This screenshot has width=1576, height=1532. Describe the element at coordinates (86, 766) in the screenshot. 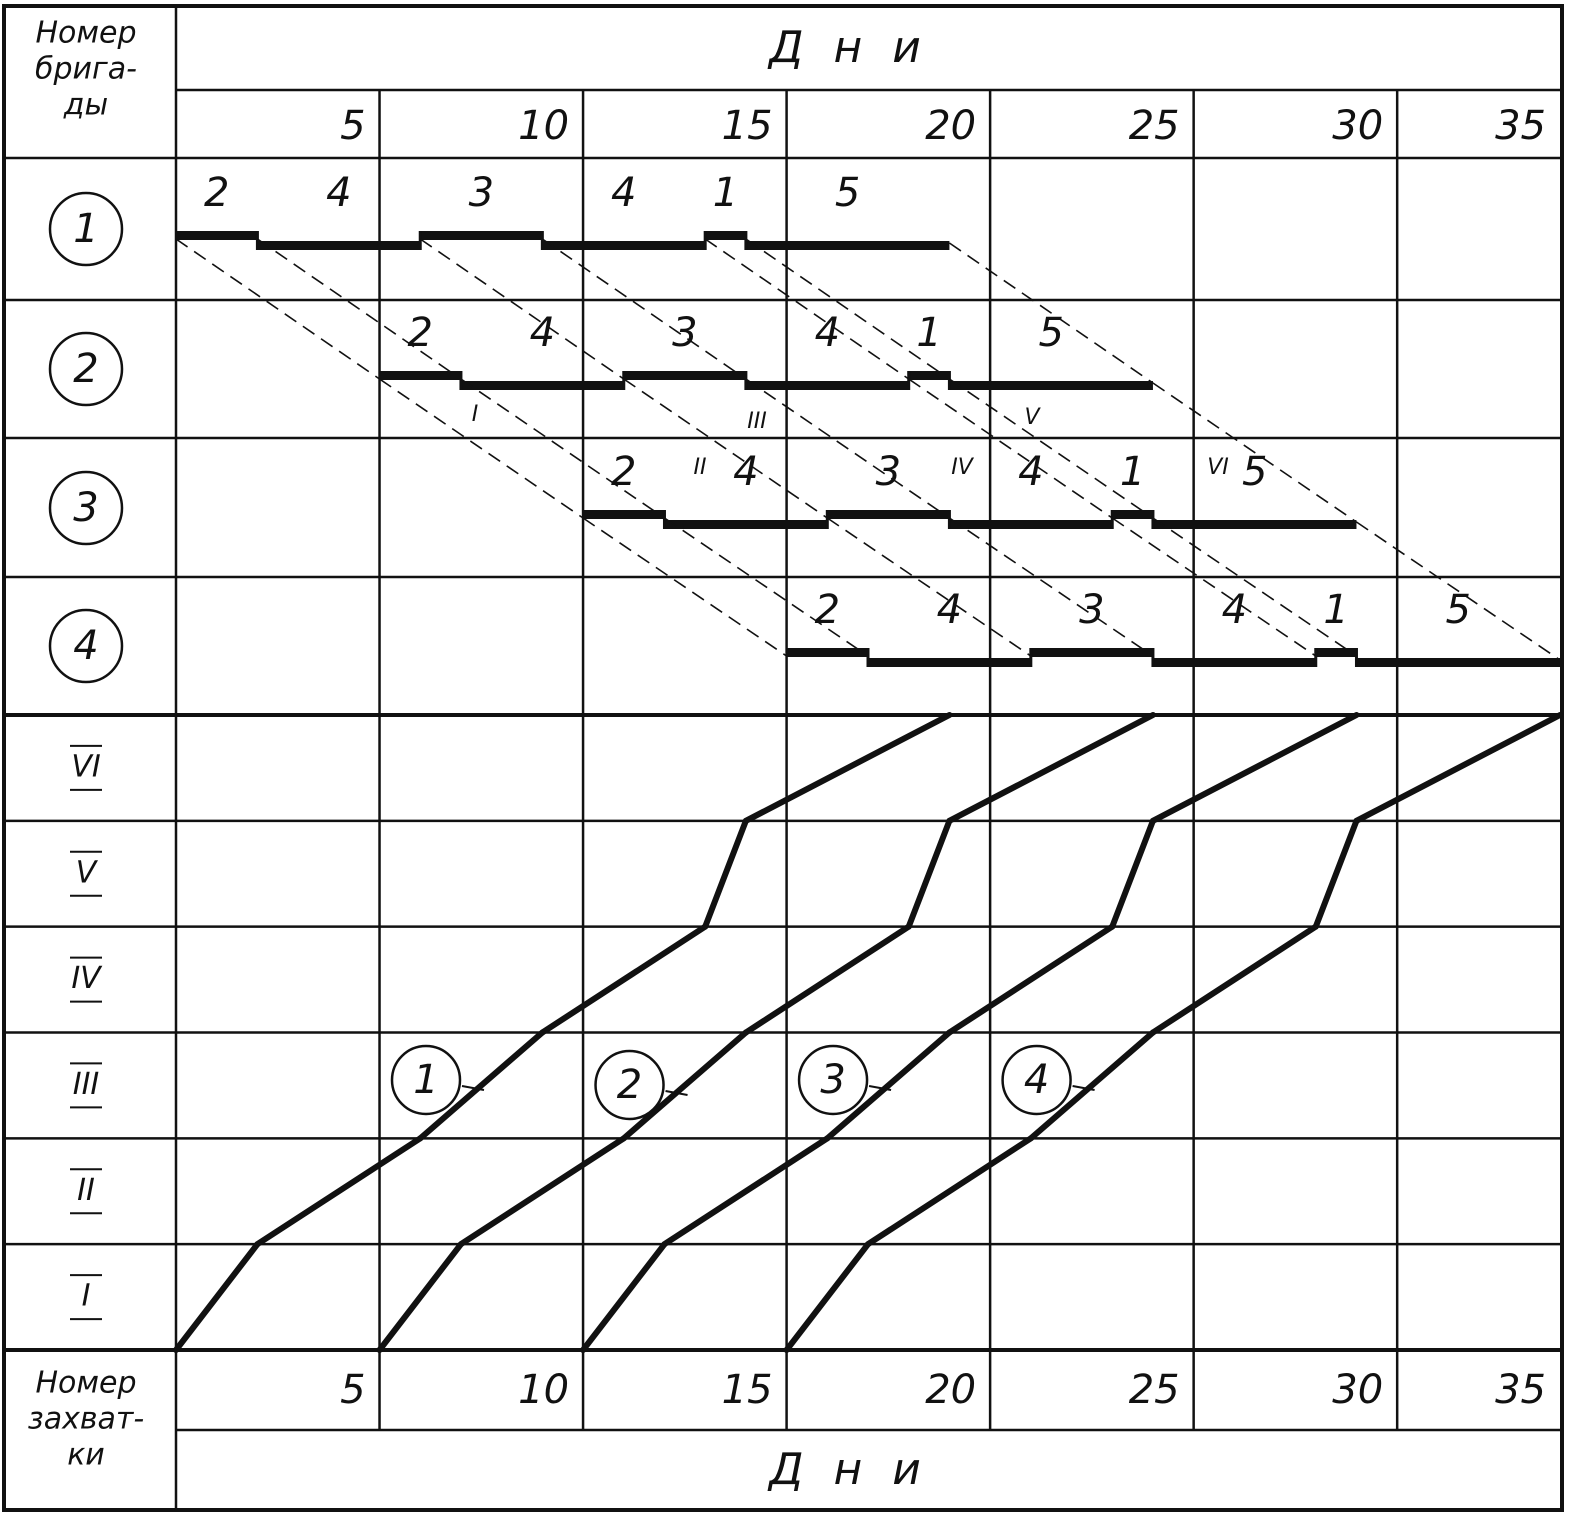

I see `zone-label: VI` at that location.